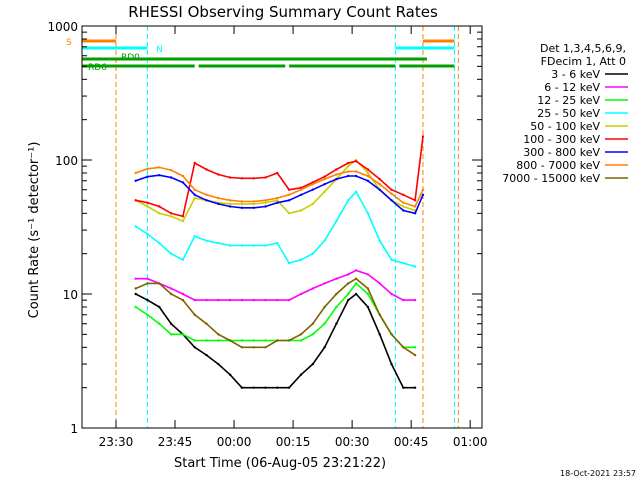 Image resolution: width=640 pixels, height=480 pixels. Describe the element at coordinates (558, 165) in the screenshot. I see `legend-label: 800 - 7000 keV` at that location.